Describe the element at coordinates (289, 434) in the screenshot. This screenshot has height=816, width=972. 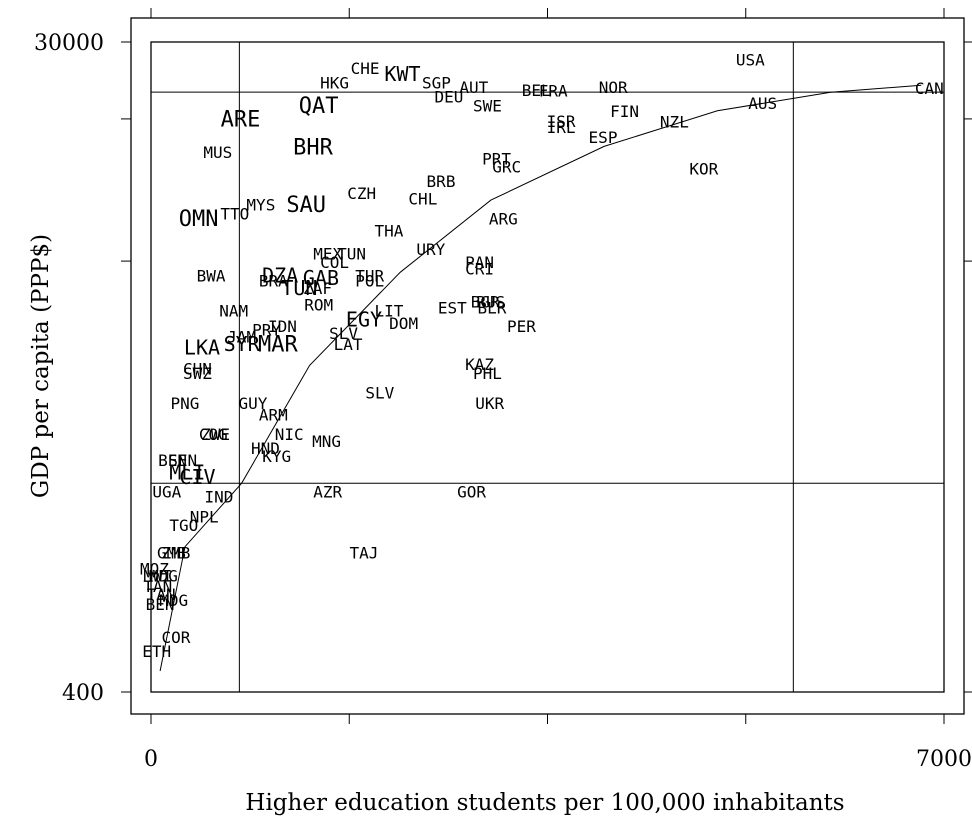
I see `point-label-nic: NIC` at that location.